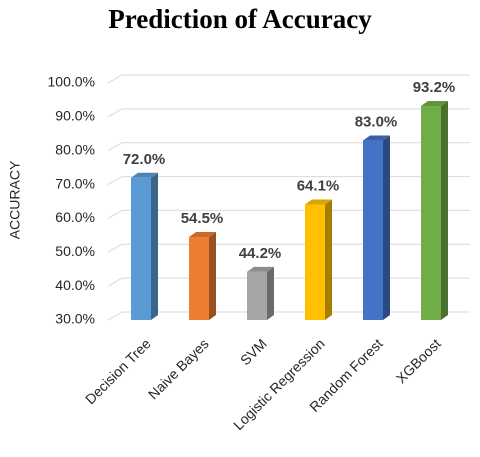 The height and width of the screenshot is (457, 480). Describe the element at coordinates (75, 217) in the screenshot. I see `y-tick-label: 60.0%` at that location.